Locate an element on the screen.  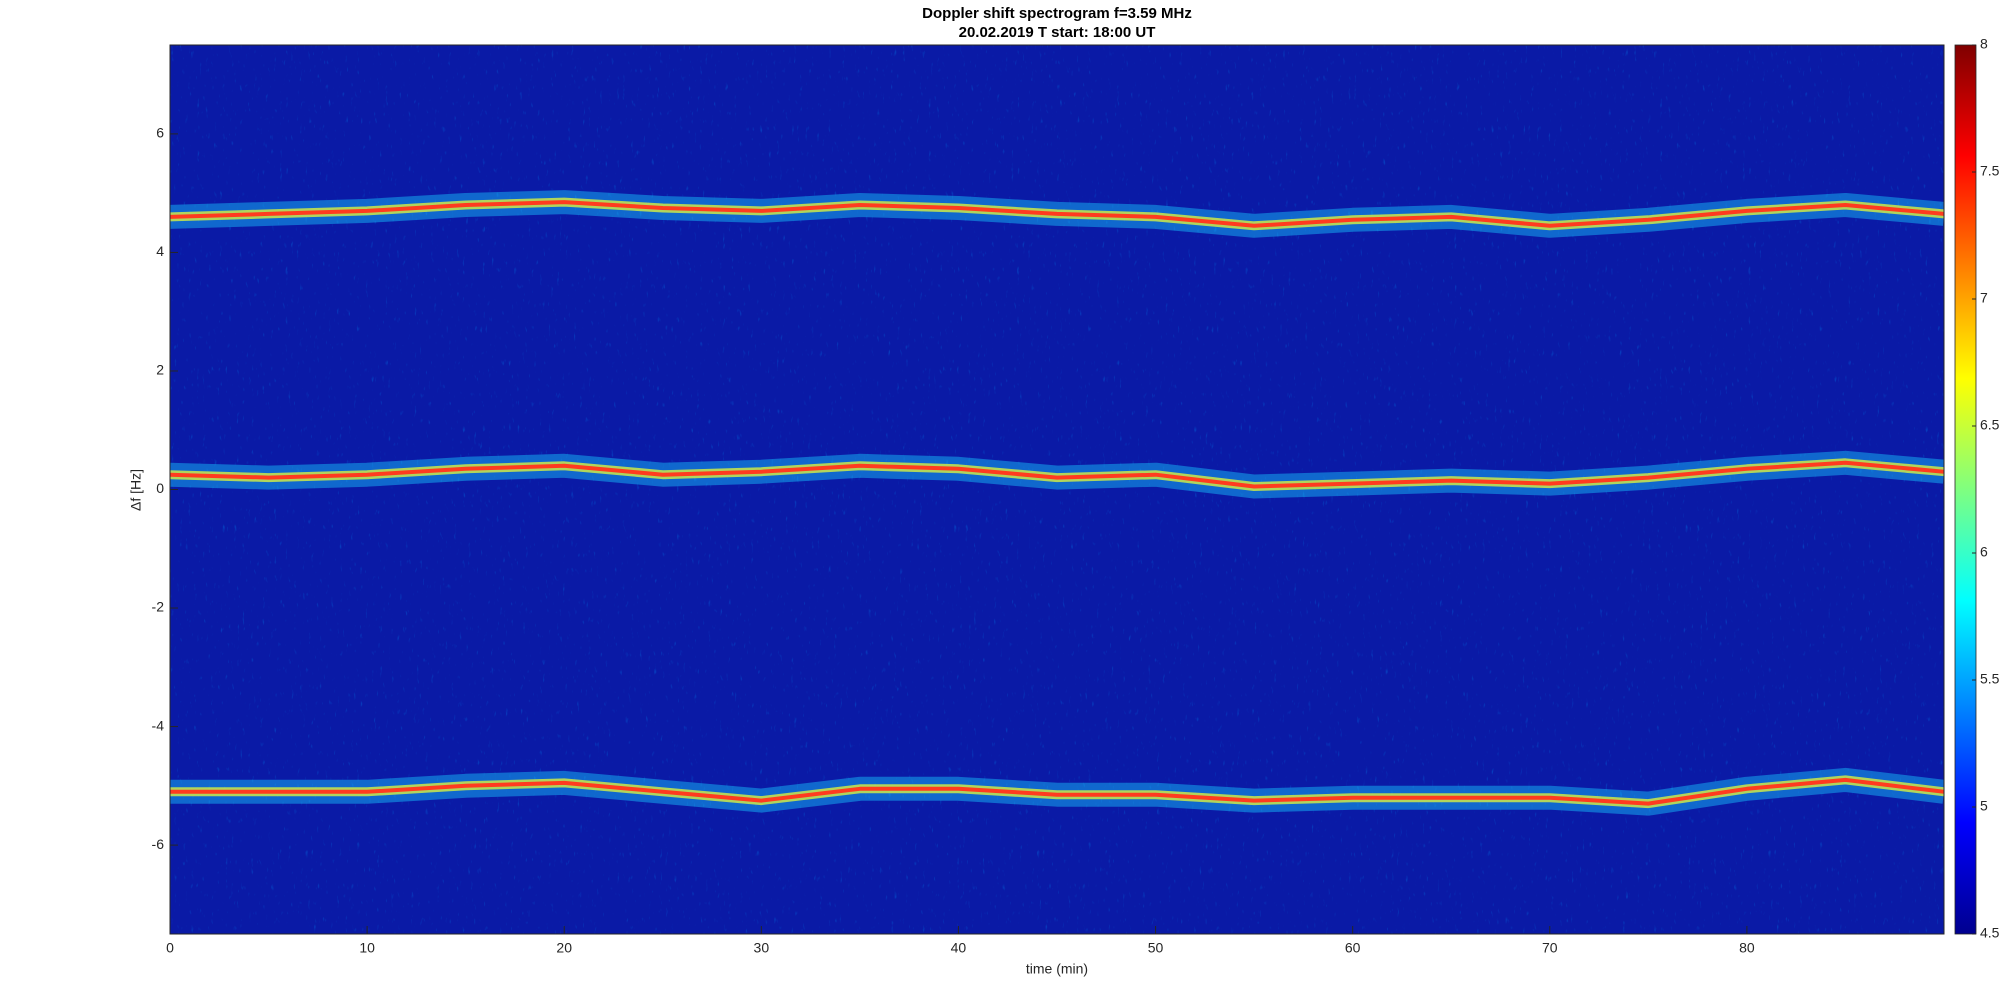
x-tick-label: 30 is located at coordinates (762, 948).